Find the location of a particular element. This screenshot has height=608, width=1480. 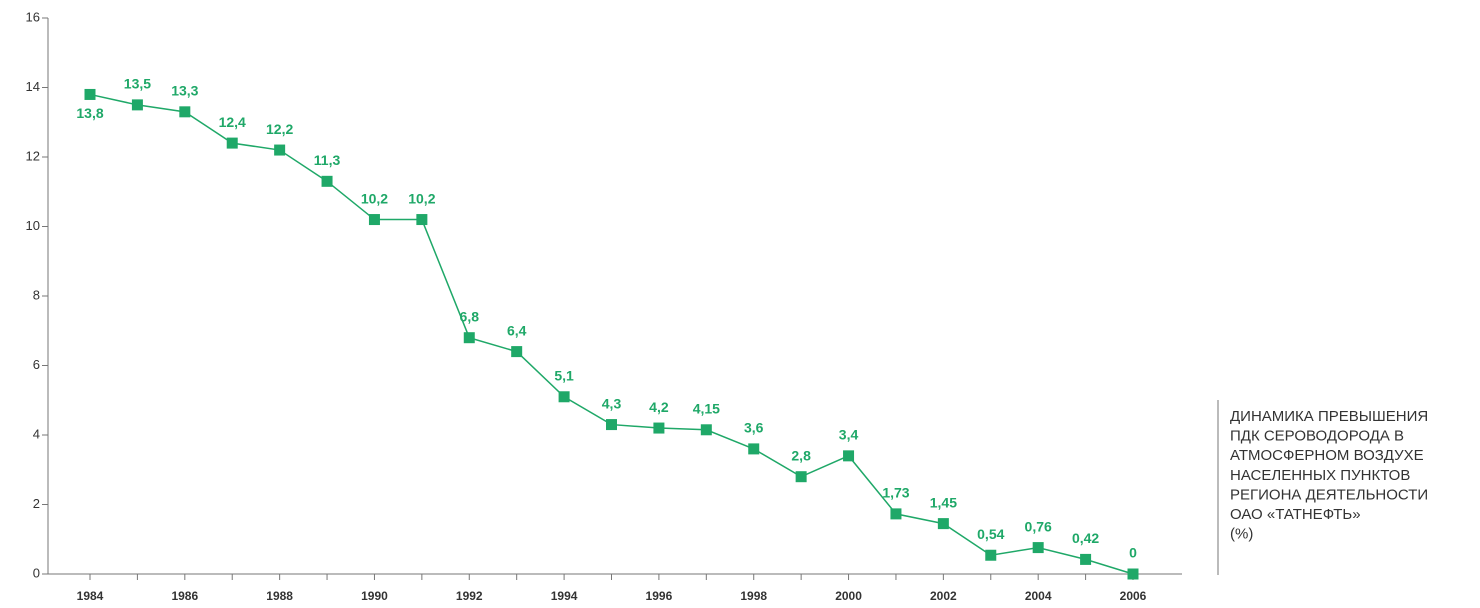

y-tick-label: 2 is located at coordinates (36, 503).